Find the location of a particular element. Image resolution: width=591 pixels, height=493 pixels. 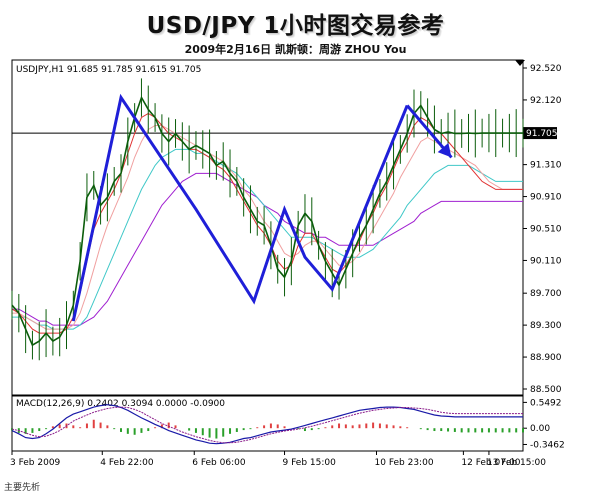

page-subtitle: 2009年2月16日 凯斯顿：周游 ZHOU You is located at coordinates (295, 49).